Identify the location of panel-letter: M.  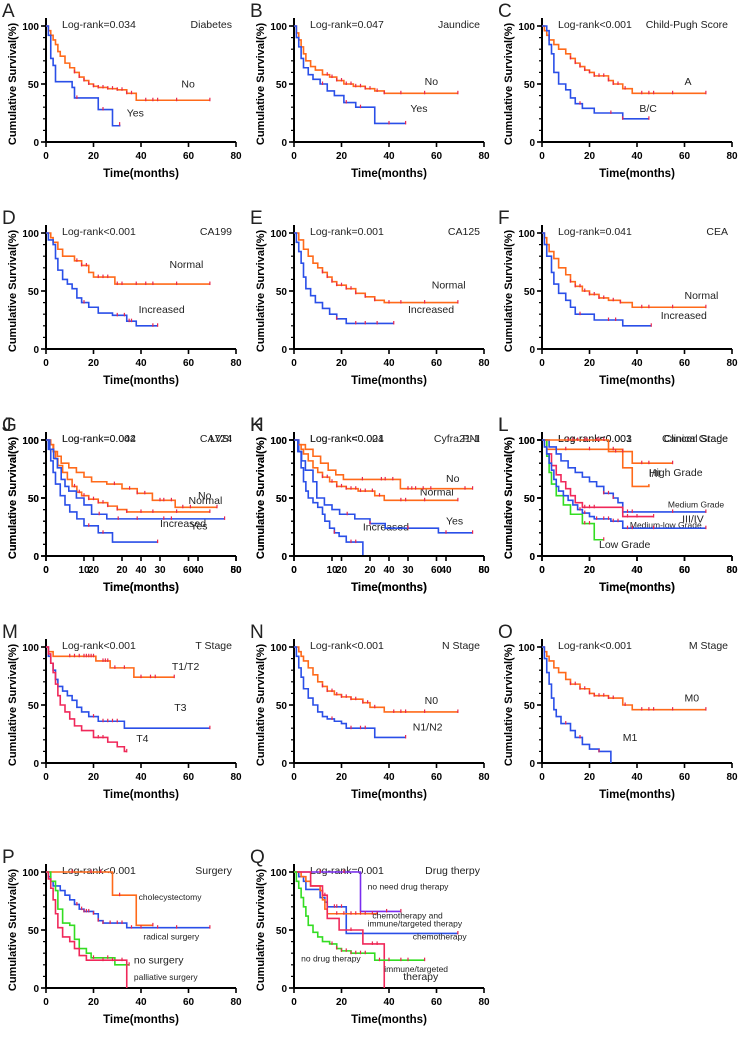
(10, 632).